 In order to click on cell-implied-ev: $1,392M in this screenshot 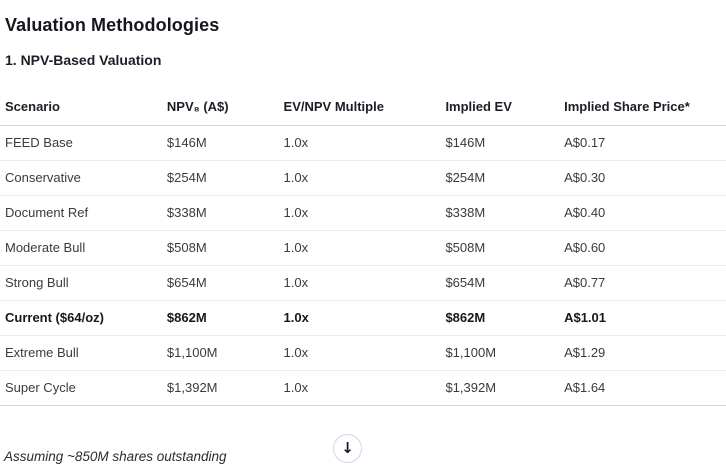, I will do `click(505, 388)`.